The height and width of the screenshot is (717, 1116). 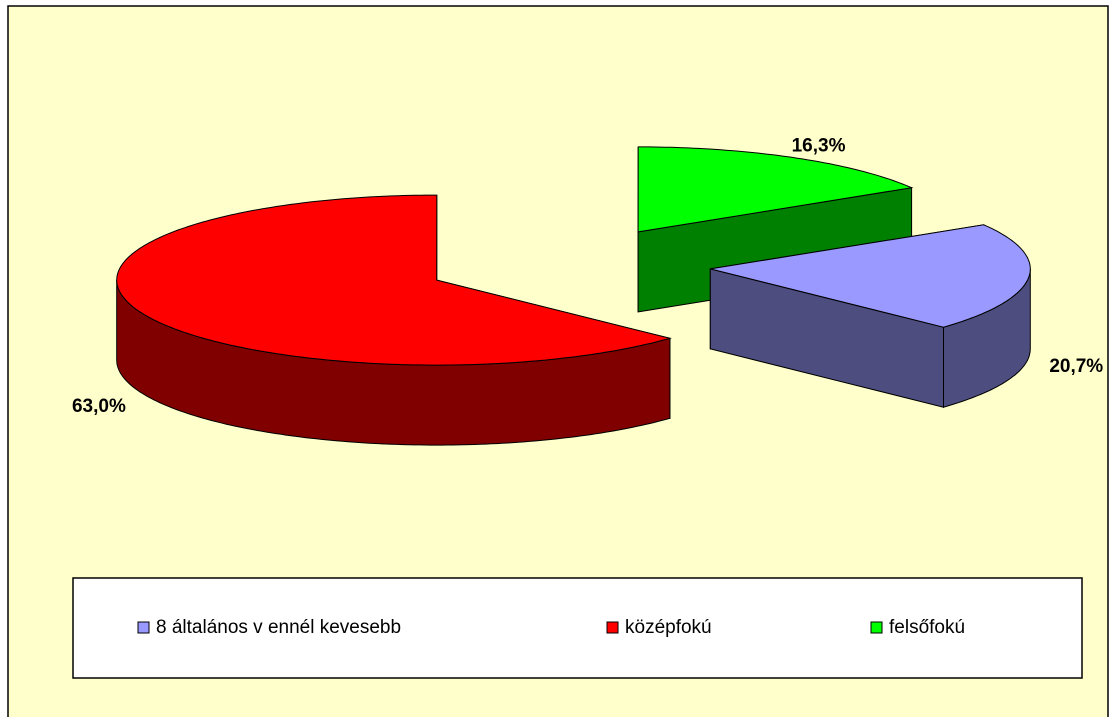 I want to click on data-label: 63,0%, so click(x=99, y=406).